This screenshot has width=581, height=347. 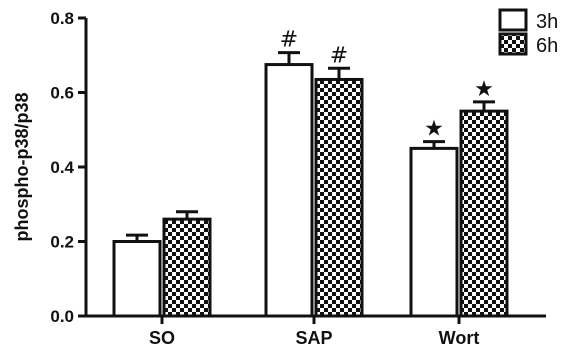 I want to click on x-tick-label: SO, so click(x=162, y=337).